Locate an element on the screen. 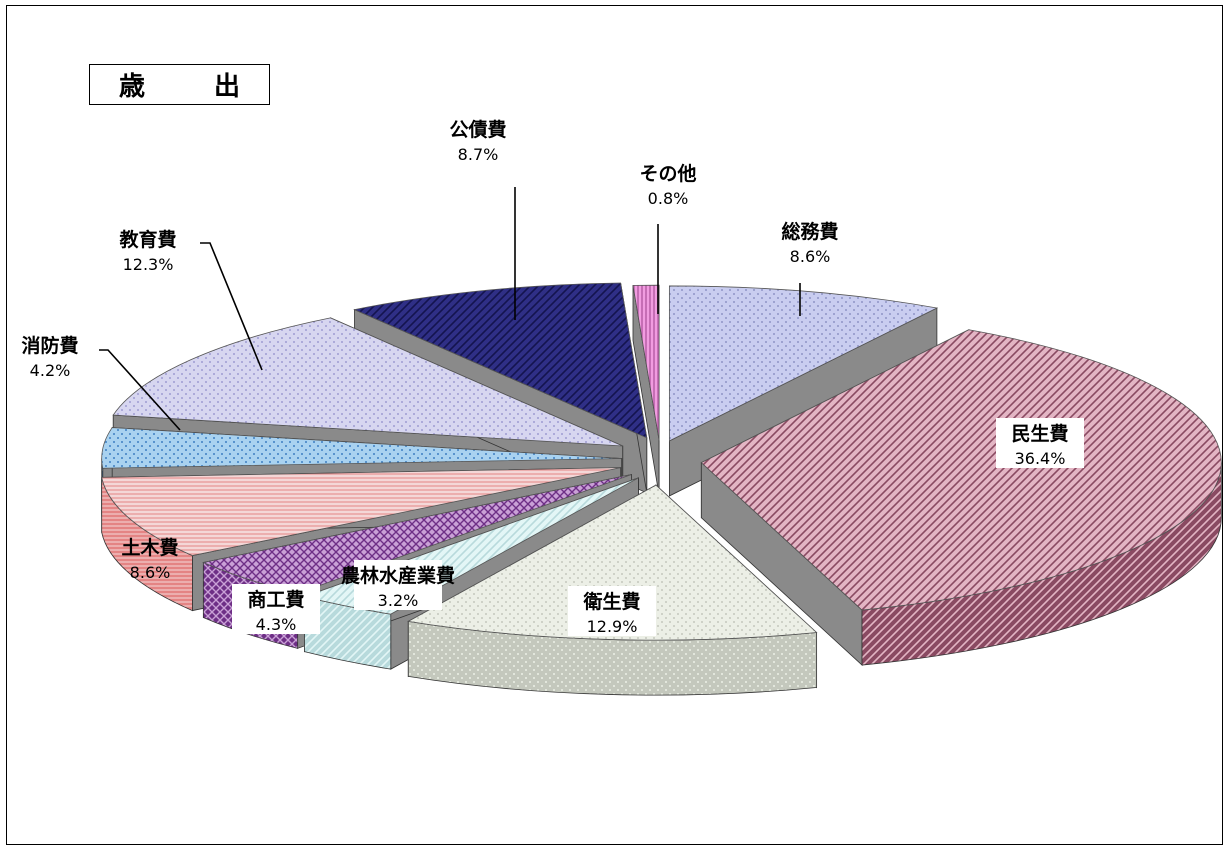 The height and width of the screenshot is (845, 1230). slice-value-label: 4.2% is located at coordinates (50, 370).